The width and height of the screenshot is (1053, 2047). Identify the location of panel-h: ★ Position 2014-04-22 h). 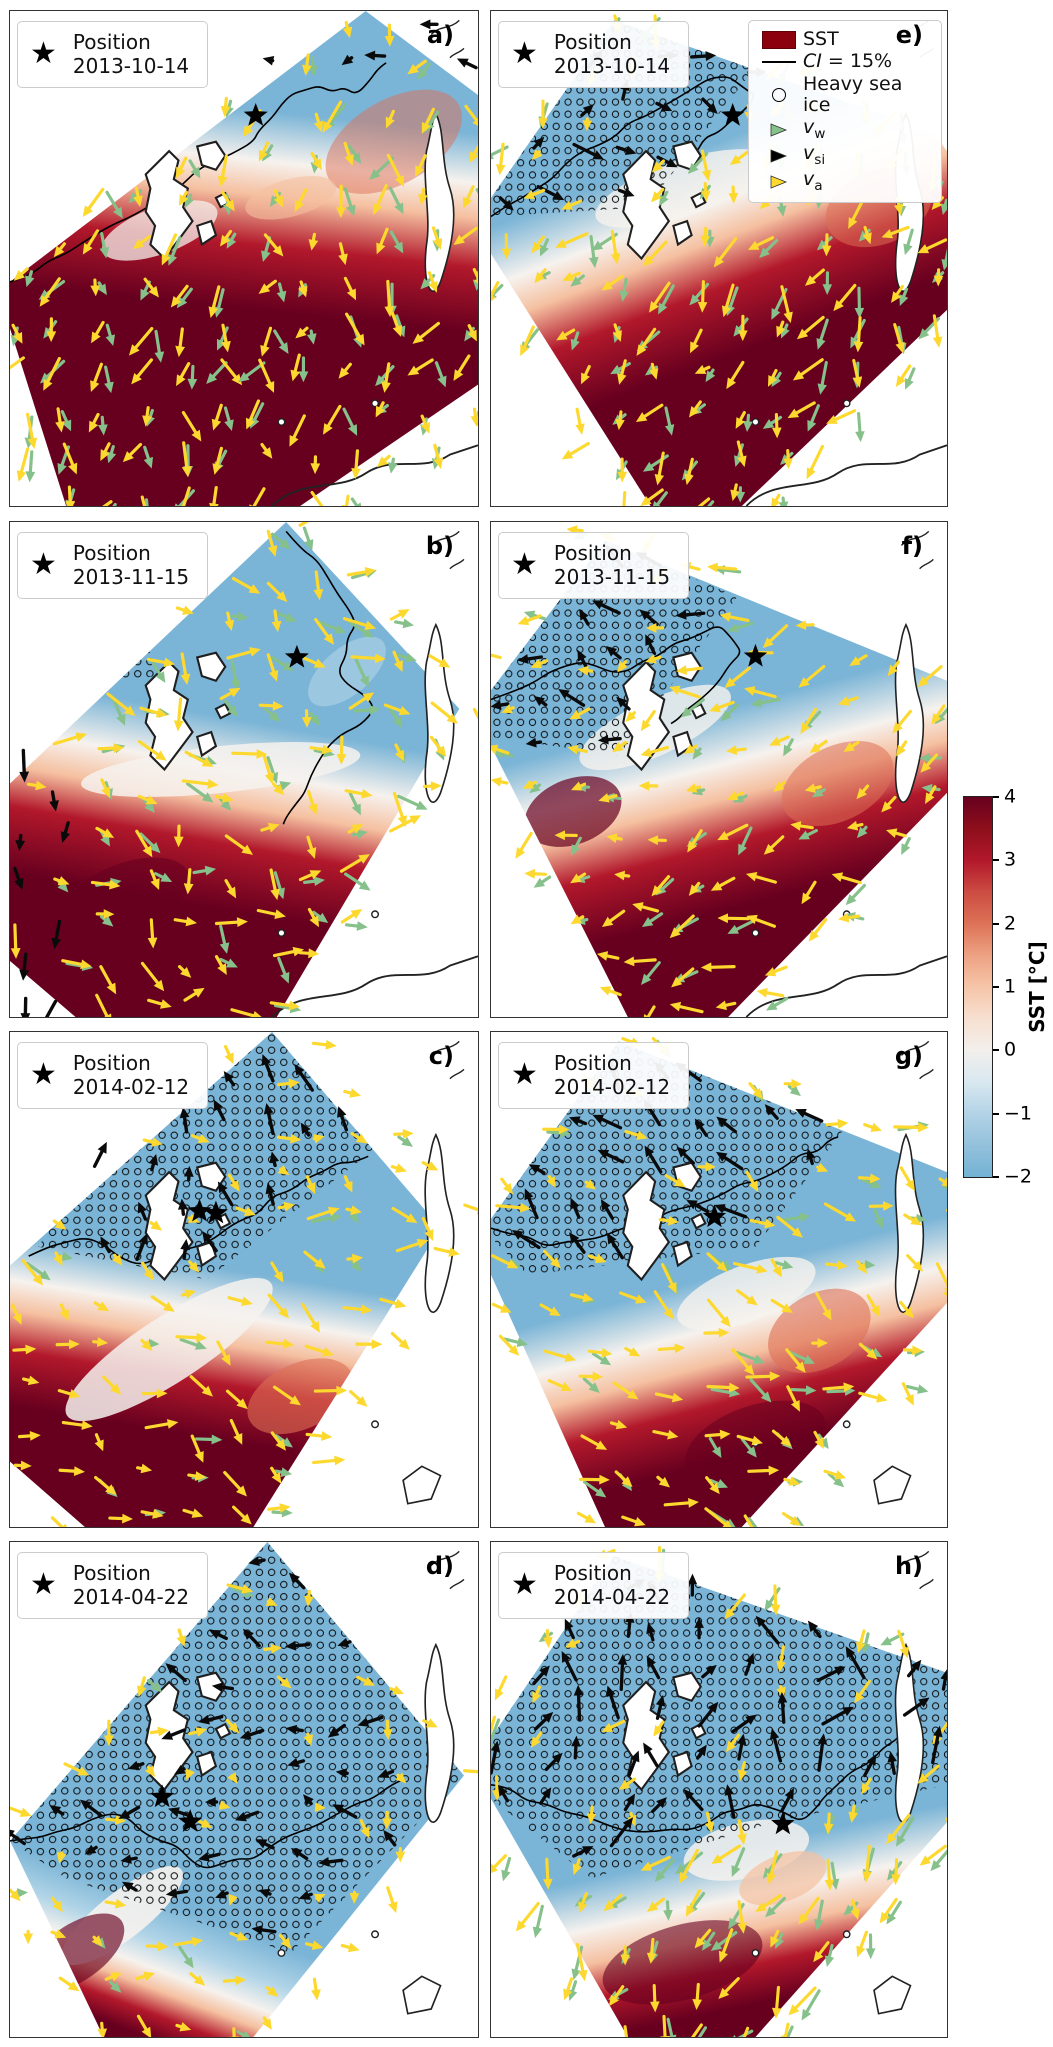
(719, 1789).